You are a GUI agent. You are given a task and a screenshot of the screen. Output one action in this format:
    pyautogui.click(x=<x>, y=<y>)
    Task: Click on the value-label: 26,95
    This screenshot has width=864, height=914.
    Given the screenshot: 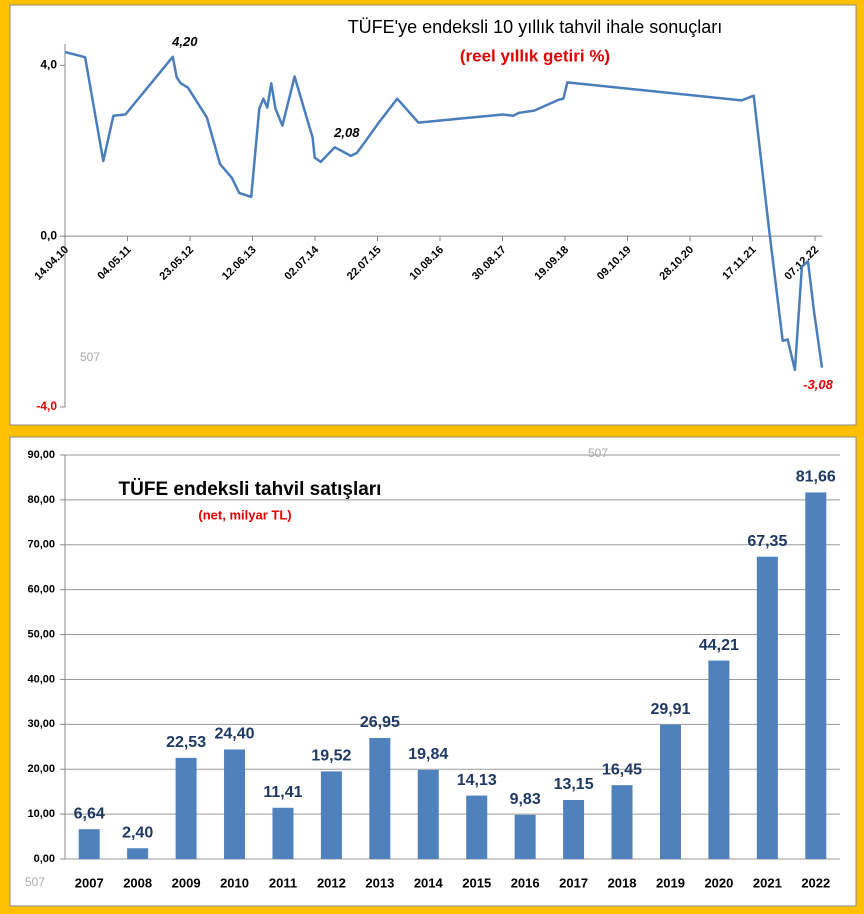 What is the action you would take?
    pyautogui.click(x=380, y=722)
    